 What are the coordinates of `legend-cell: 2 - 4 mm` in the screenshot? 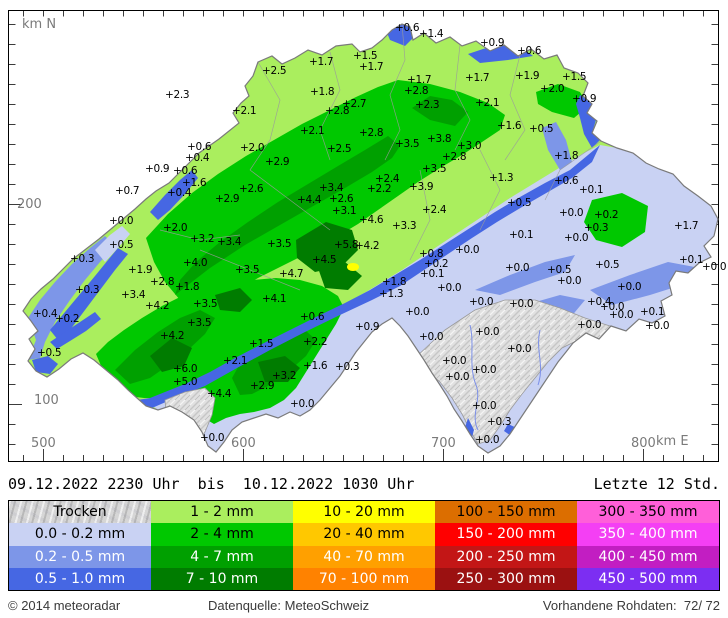 It's located at (222, 534).